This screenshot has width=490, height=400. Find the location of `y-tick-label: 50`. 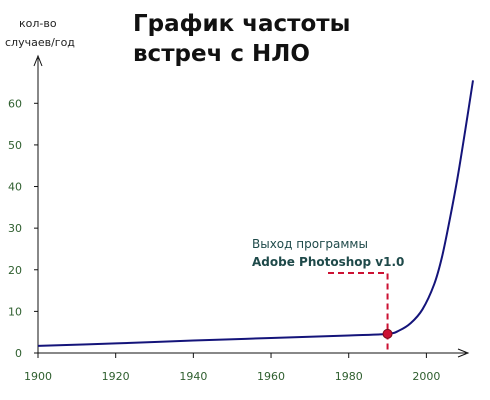

y-tick-label: 50 is located at coordinates (15, 145).